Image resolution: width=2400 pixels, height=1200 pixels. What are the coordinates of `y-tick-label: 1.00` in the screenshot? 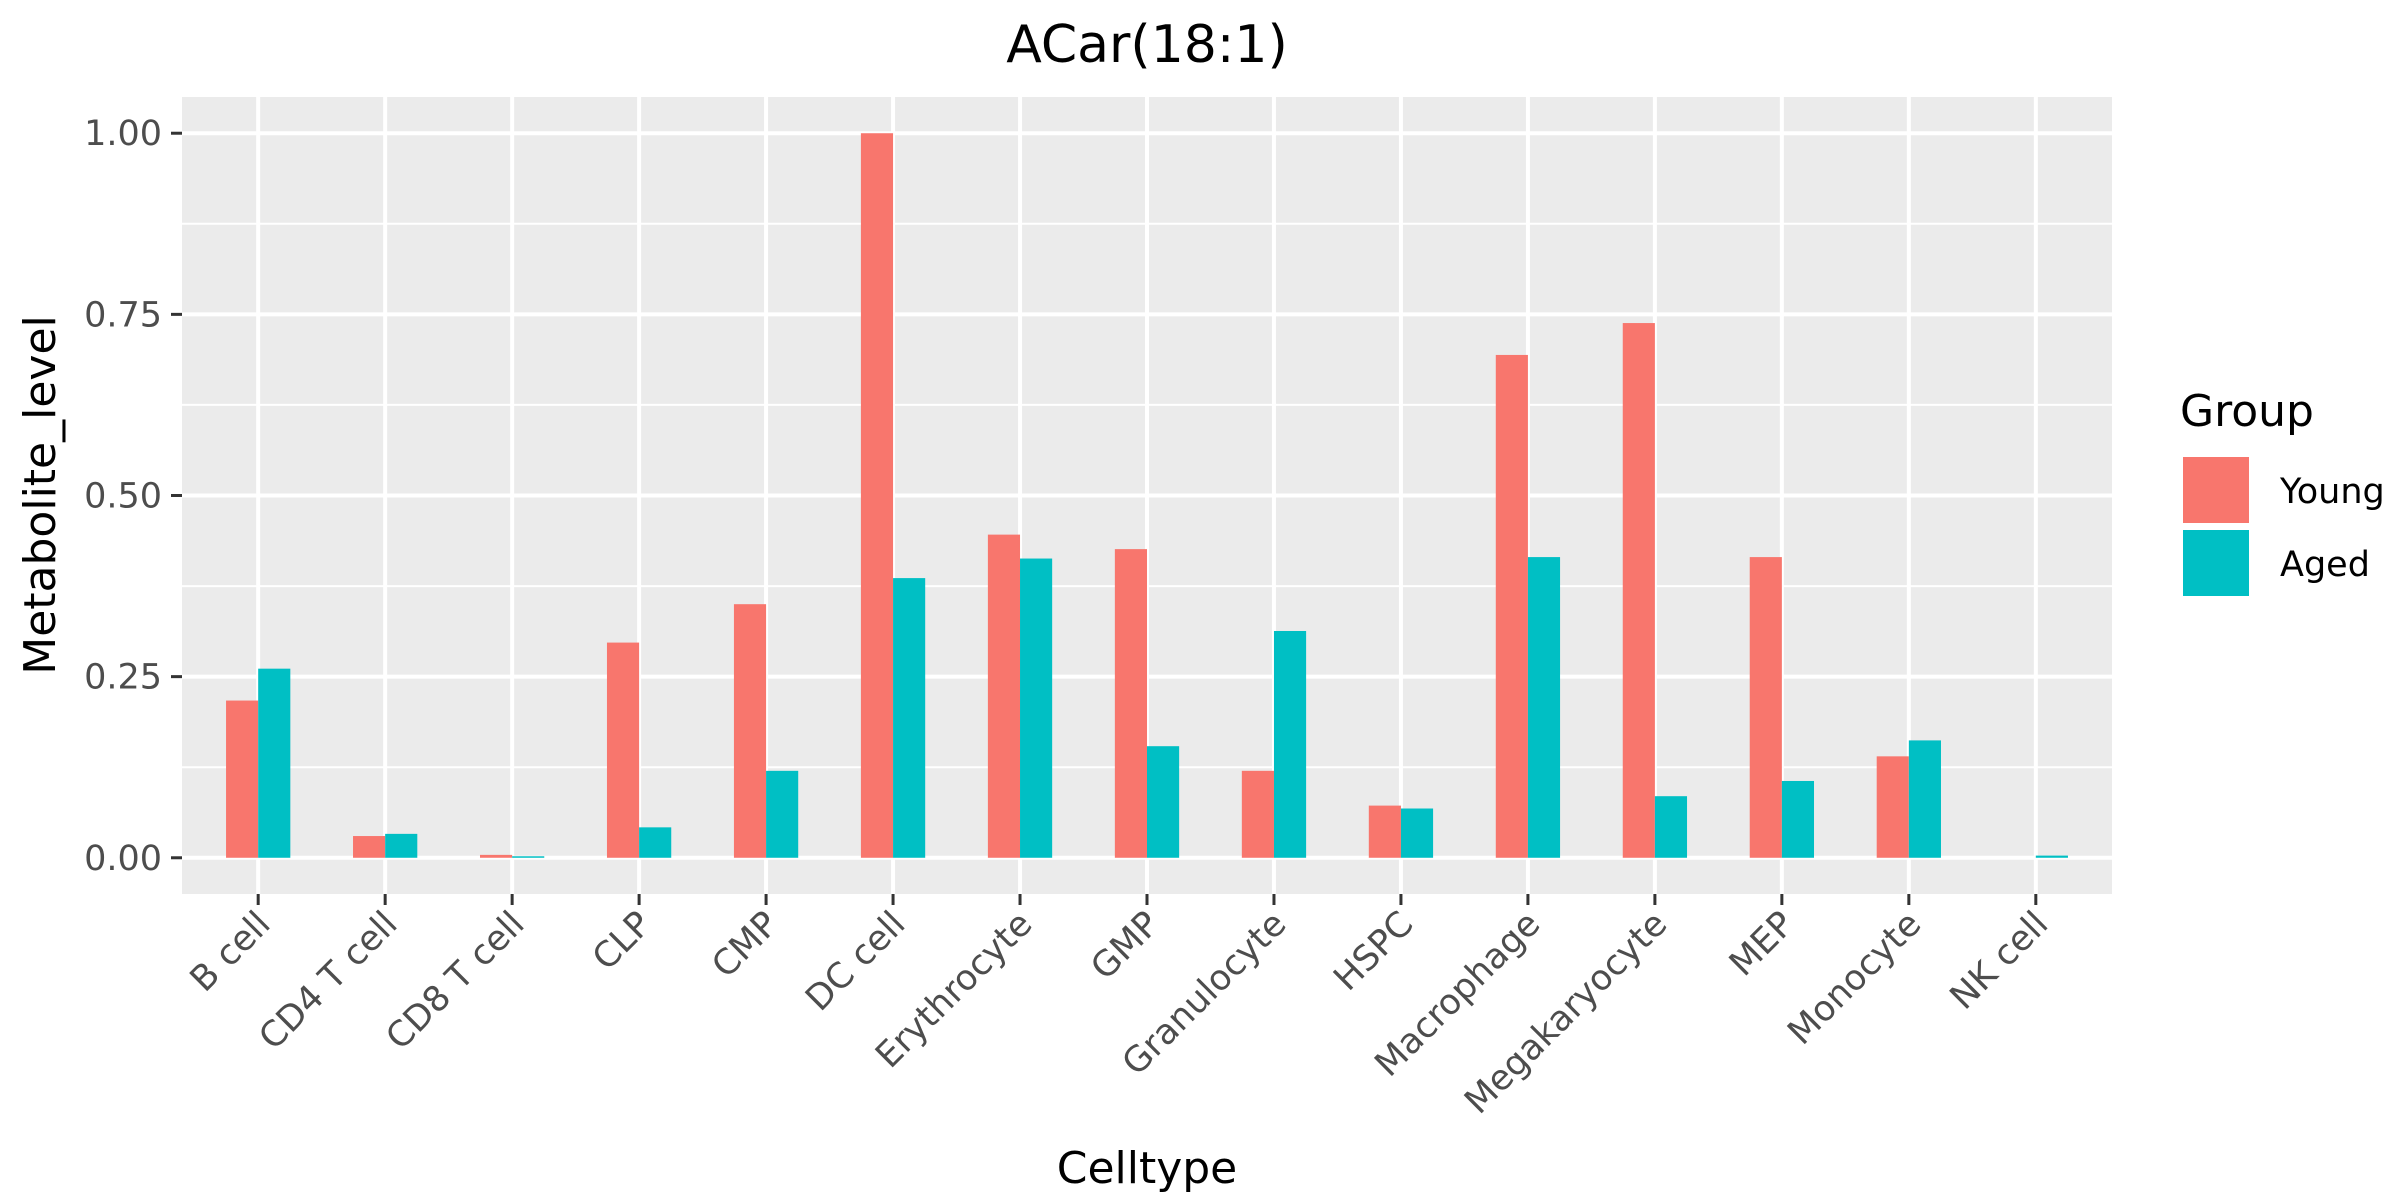 It's located at (123, 134).